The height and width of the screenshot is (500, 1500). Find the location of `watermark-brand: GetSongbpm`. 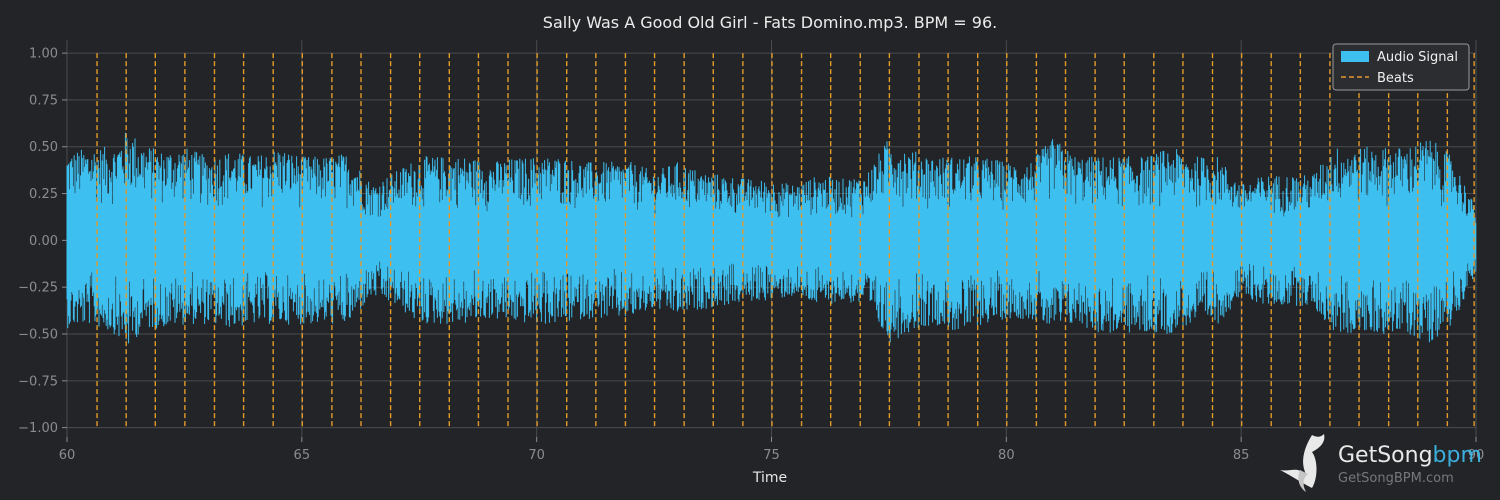

watermark-brand: GetSongbpm is located at coordinates (1410, 455).